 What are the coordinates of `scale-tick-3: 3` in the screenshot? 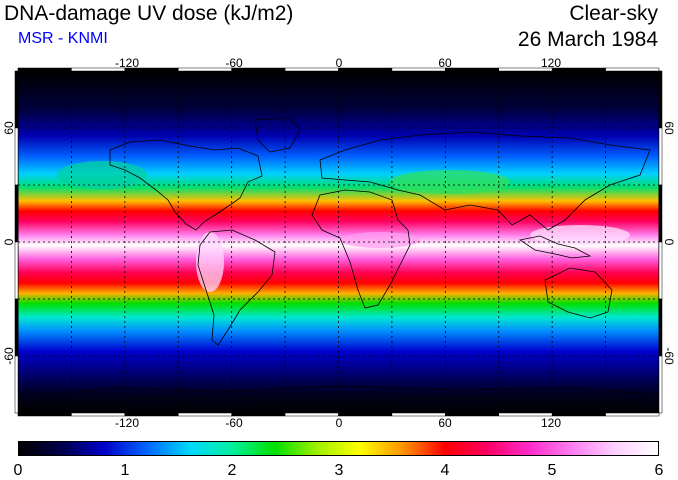 It's located at (339, 470).